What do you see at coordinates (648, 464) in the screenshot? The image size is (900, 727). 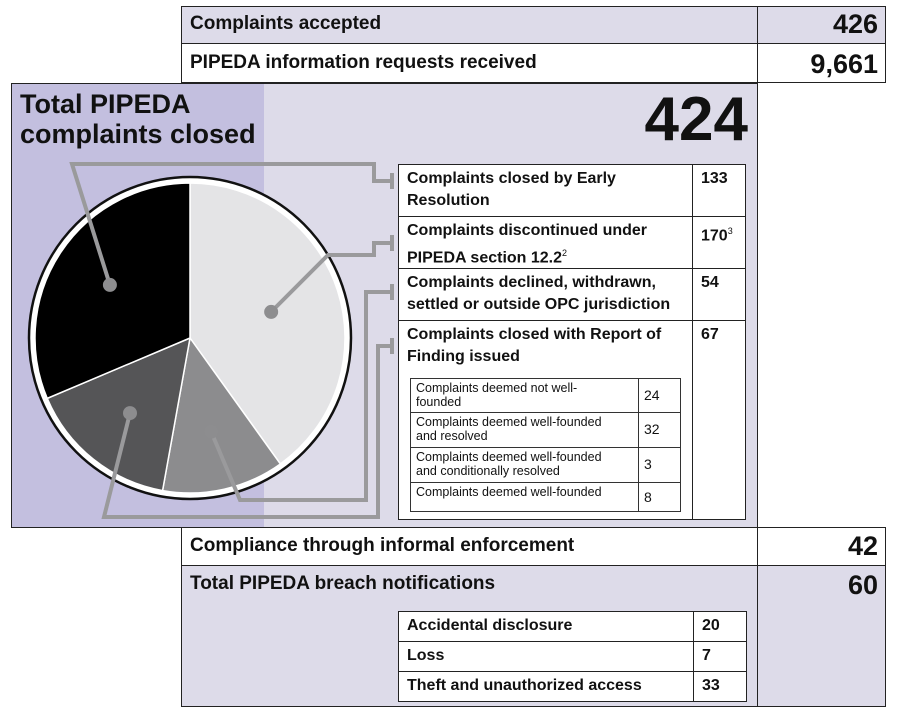 I see `finding-sub-value: 3` at bounding box center [648, 464].